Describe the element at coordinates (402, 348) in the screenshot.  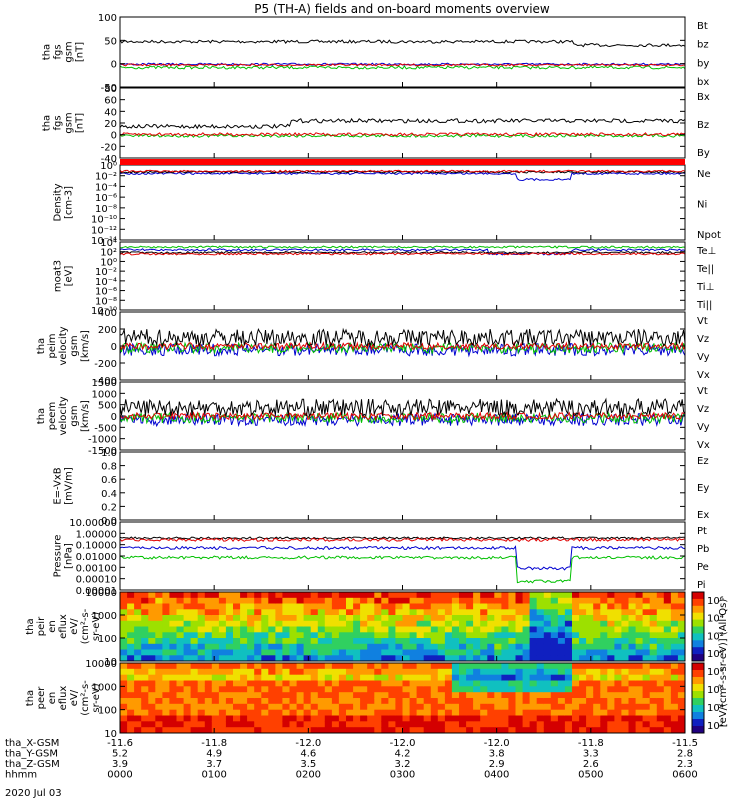
I see `series-vy` at that location.